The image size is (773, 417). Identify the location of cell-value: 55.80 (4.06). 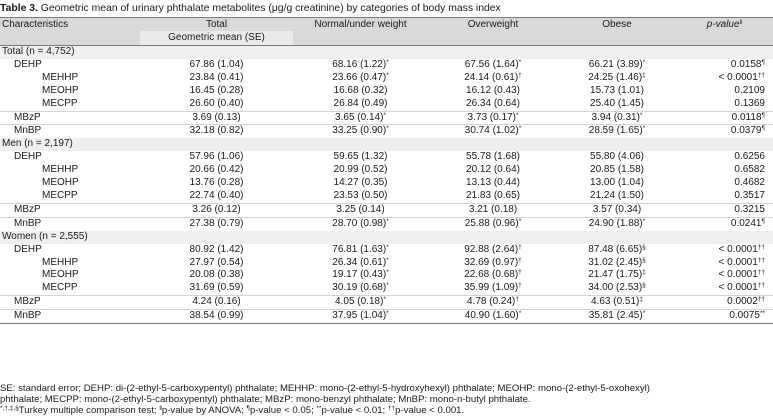
(617, 157).